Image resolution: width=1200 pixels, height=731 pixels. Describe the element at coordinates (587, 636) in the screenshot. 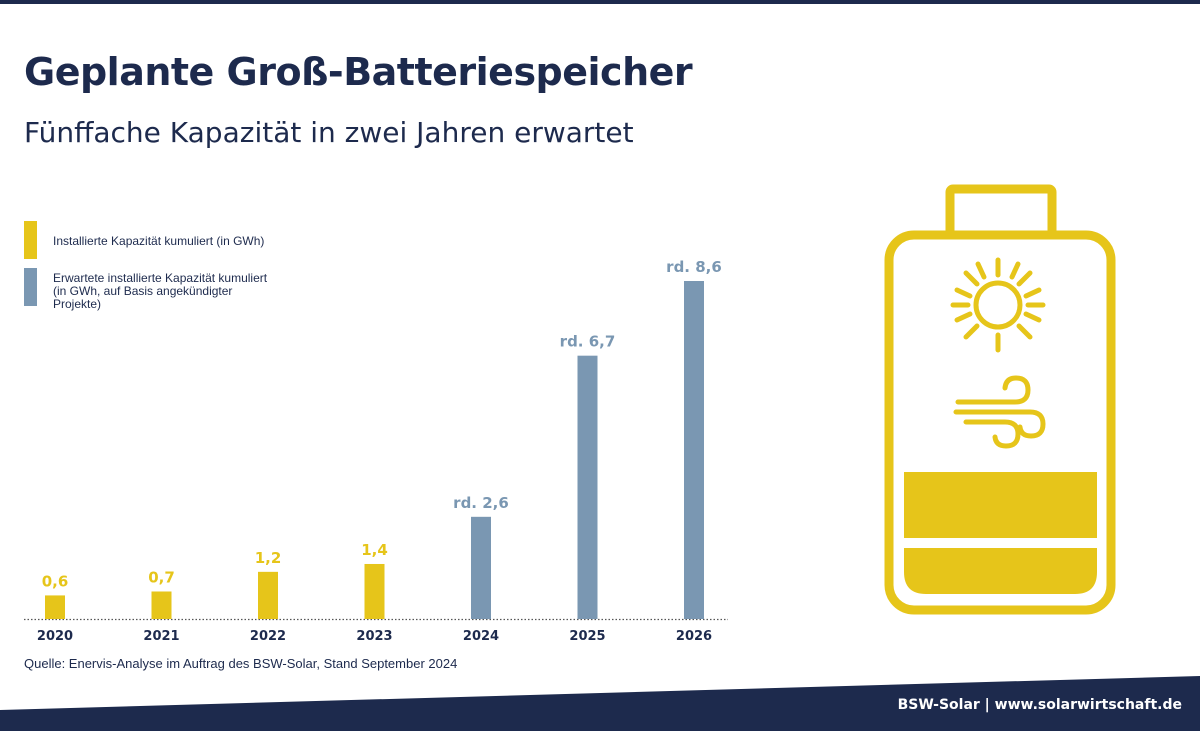

I see `x-tick-label-2025: 2025` at that location.